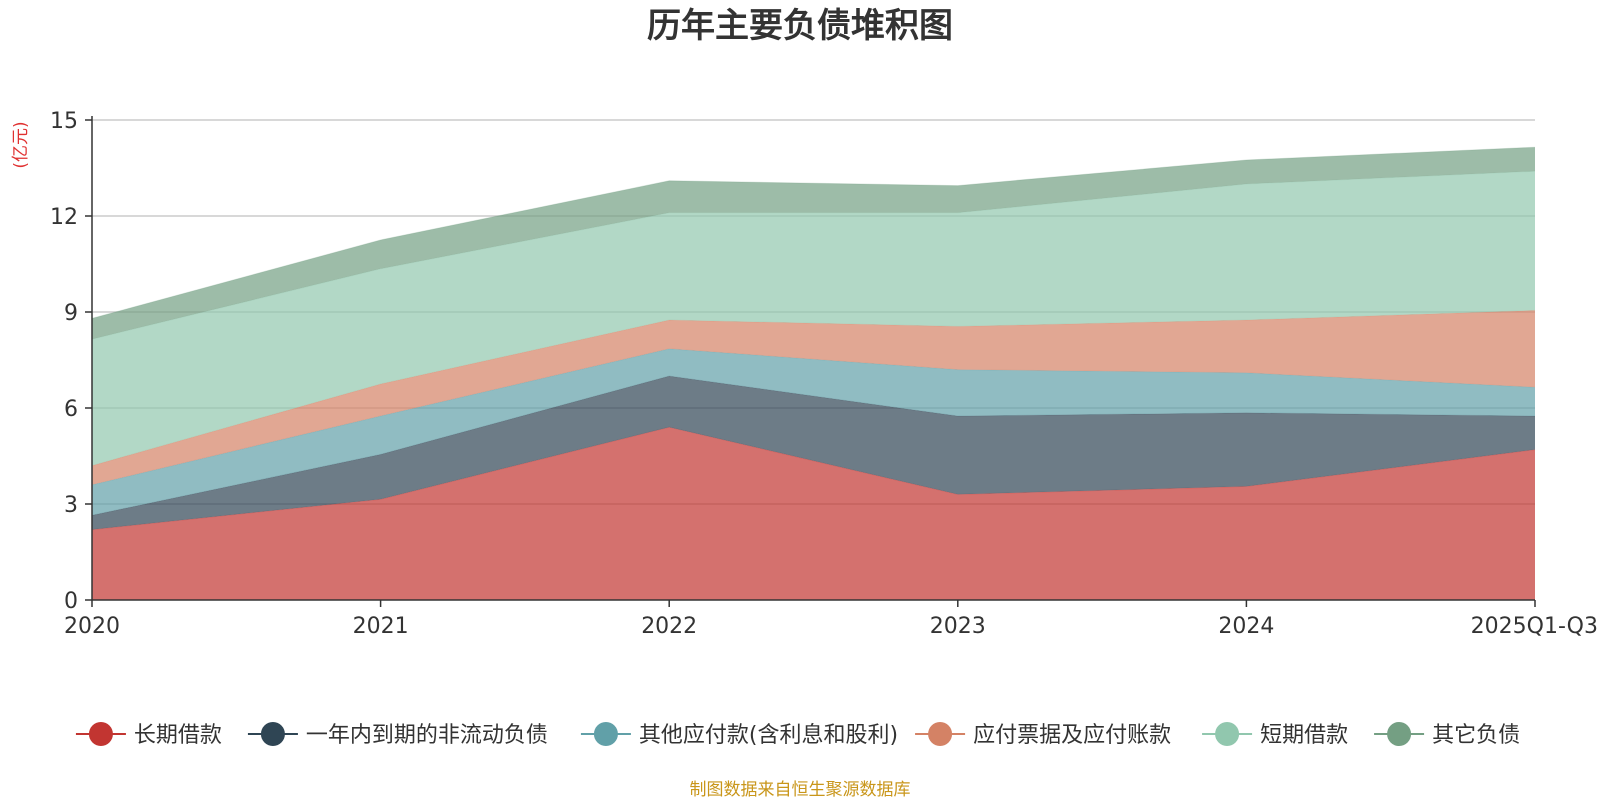 This screenshot has width=1600, height=800. I want to click on y-tick-label: 9, so click(71, 313).